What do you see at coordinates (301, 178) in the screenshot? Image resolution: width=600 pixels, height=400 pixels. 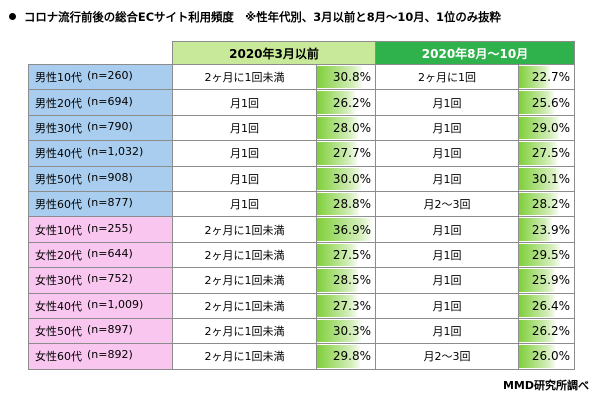 I see `table-row: 男性50代 (n=908) 月1回 30.0% 月1回 30.1%` at bounding box center [301, 178].